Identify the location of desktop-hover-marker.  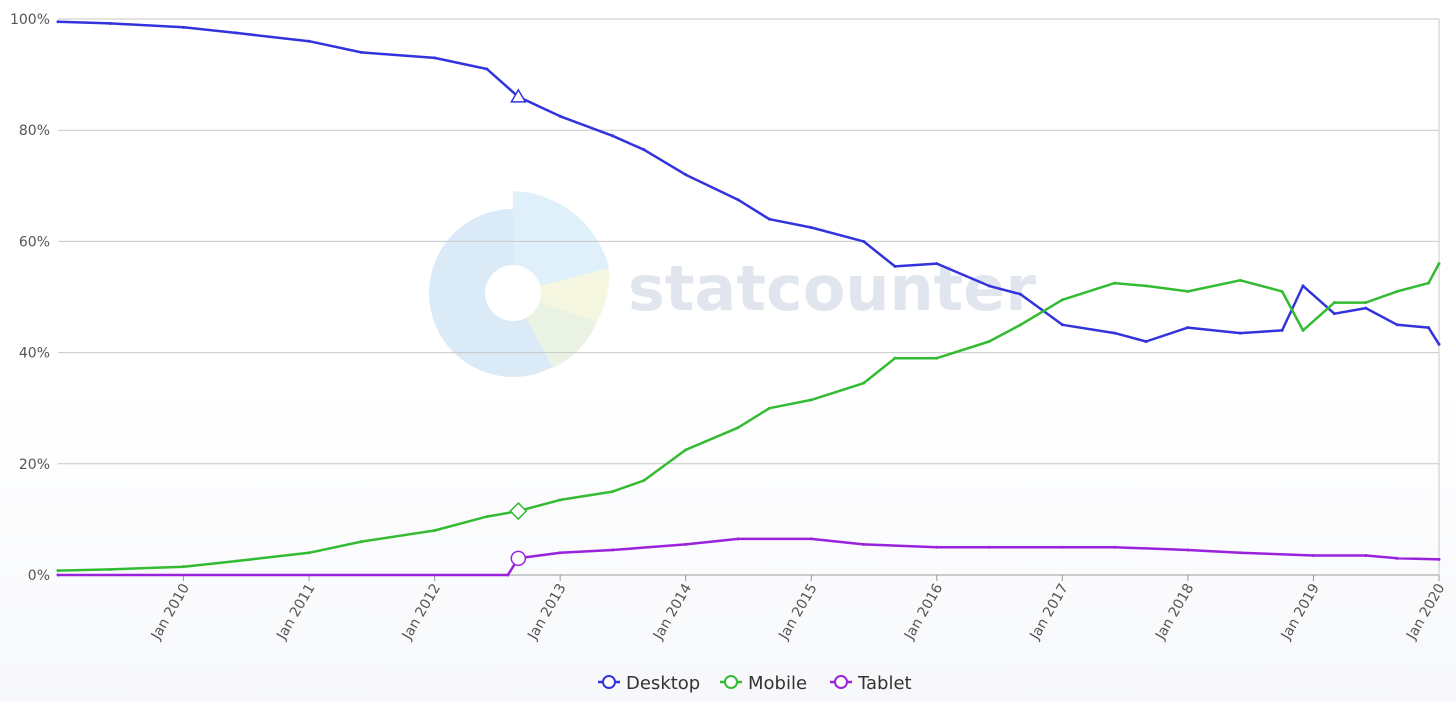
(518, 95).